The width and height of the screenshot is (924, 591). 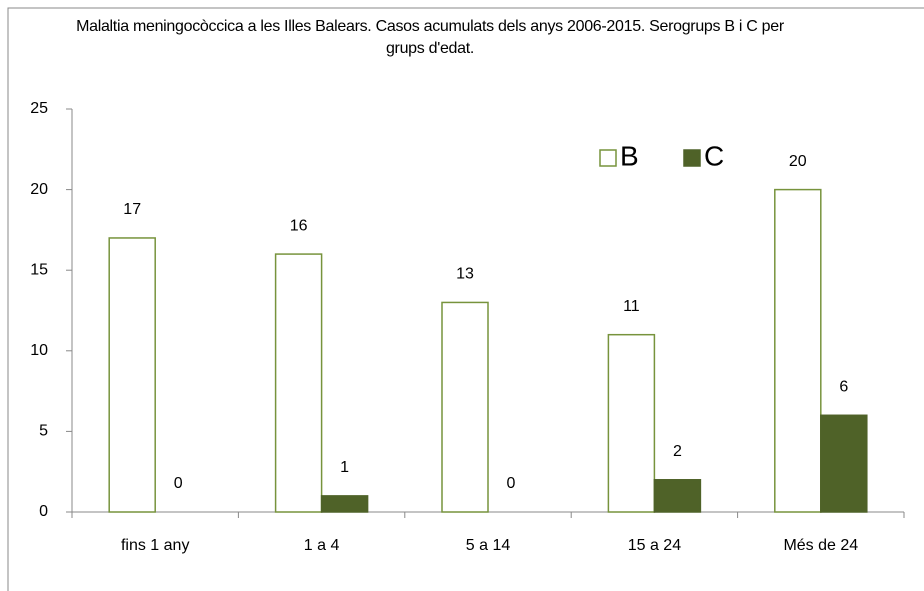 I want to click on value-label: 6, so click(x=843, y=386).